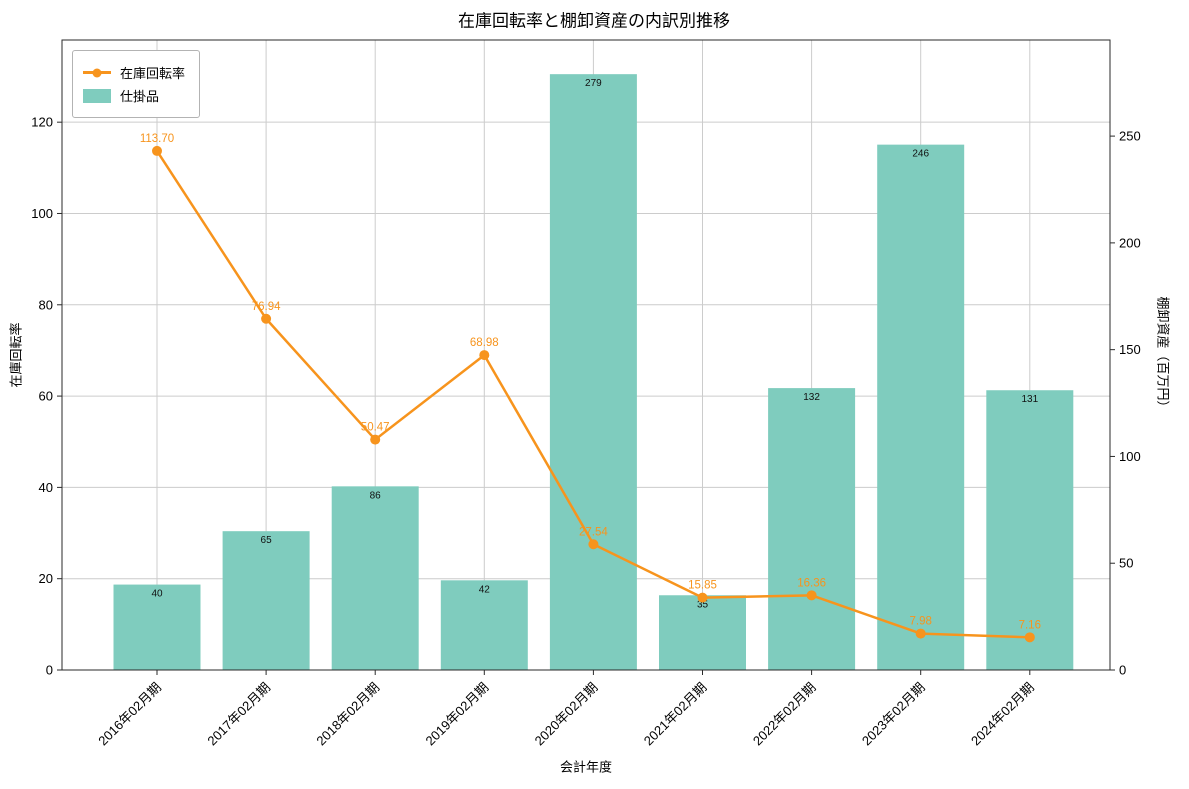 The height and width of the screenshot is (789, 1189). I want to click on svg-text: 2019年02月期, so click(457, 714).